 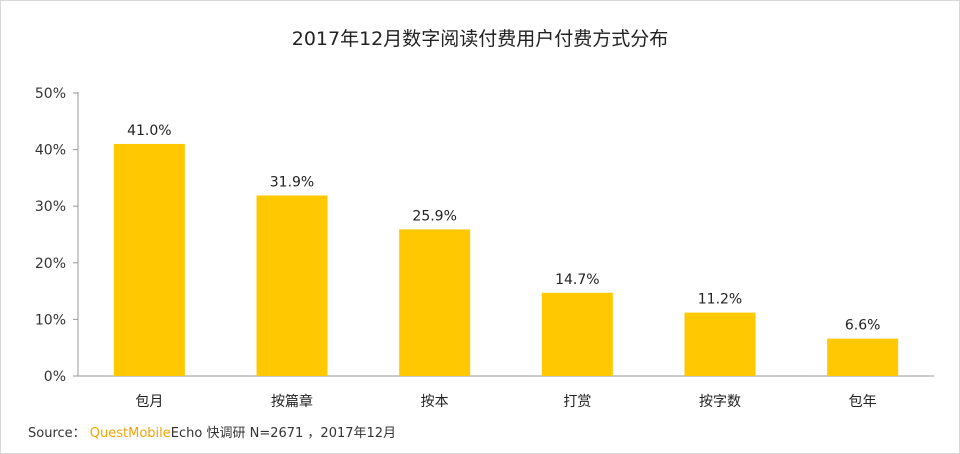 What do you see at coordinates (50, 207) in the screenshot?
I see `y-tick-label: 30%` at bounding box center [50, 207].